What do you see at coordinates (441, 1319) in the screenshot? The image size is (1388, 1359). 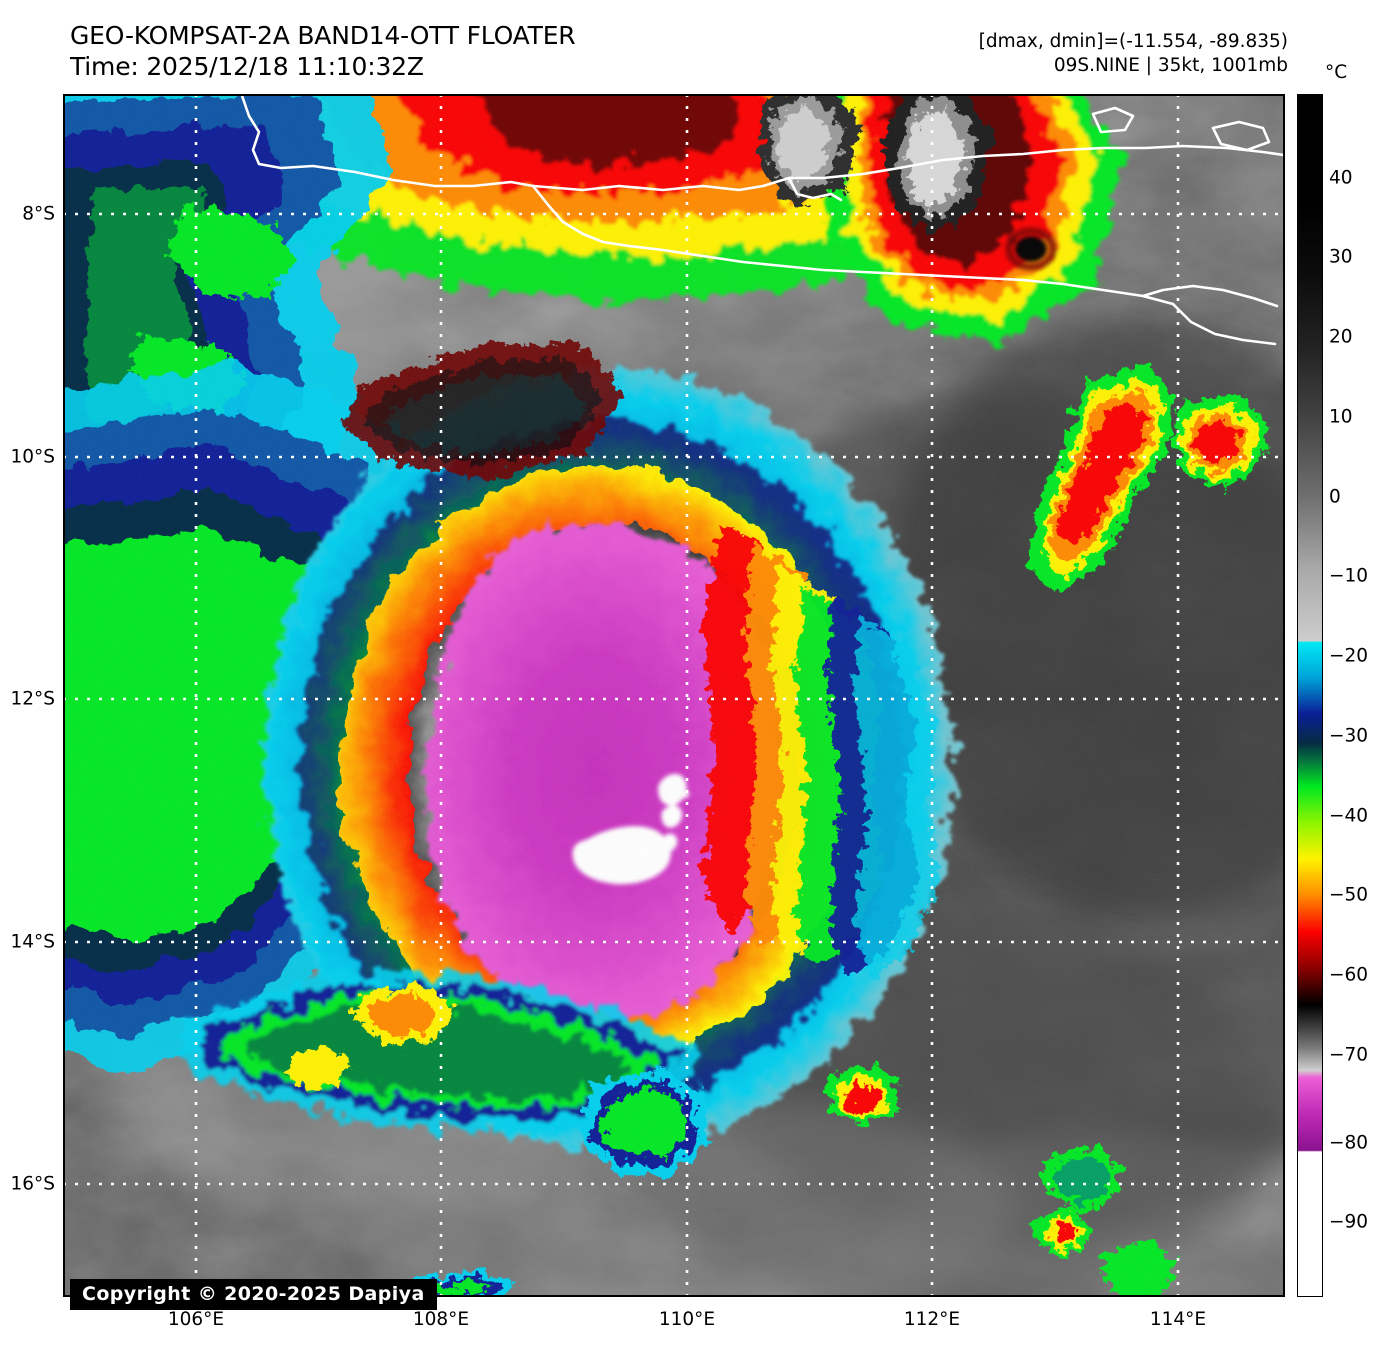 I see `x-axis-tick-108e: 108°E` at bounding box center [441, 1319].